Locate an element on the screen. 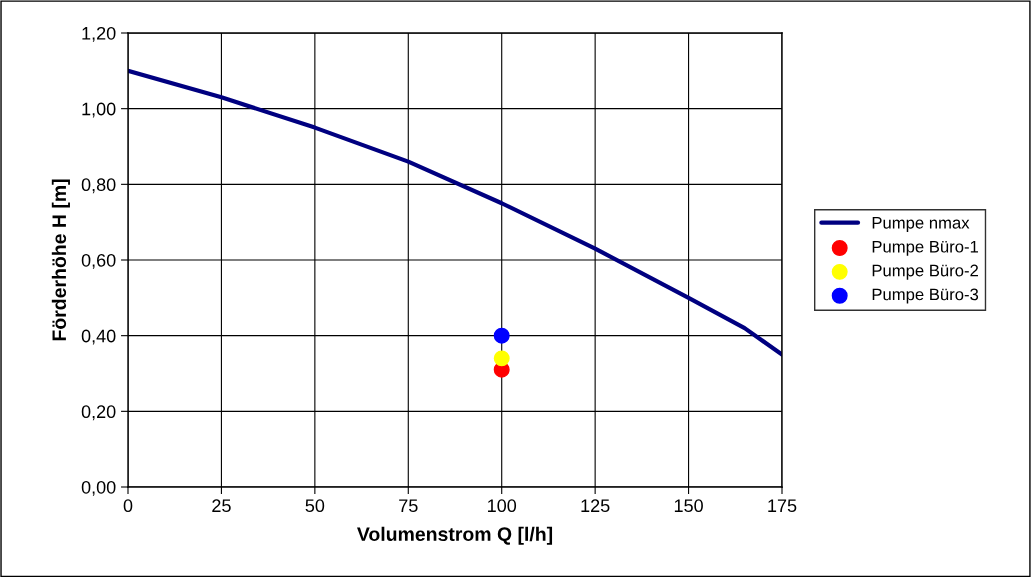  y-tick-label: 0,80 is located at coordinates (98, 186).